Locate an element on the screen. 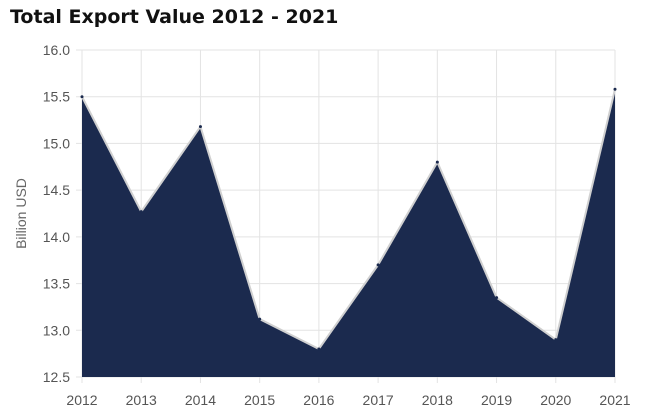 The image size is (658, 412). x-tick-labels: 2012 2013 2014 2015 2016 2017 2018 2019 2020 2021 is located at coordinates (348, 400).